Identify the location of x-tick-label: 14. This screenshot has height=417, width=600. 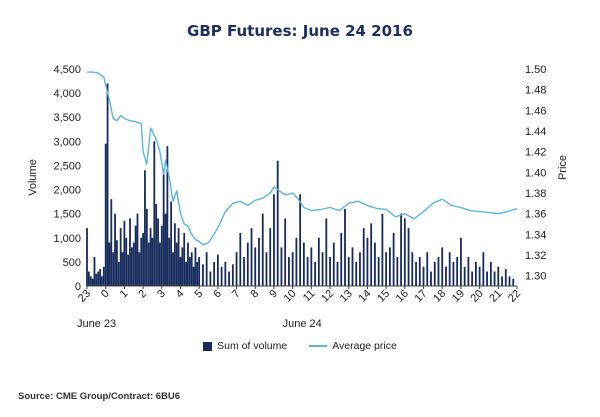
(364, 296).